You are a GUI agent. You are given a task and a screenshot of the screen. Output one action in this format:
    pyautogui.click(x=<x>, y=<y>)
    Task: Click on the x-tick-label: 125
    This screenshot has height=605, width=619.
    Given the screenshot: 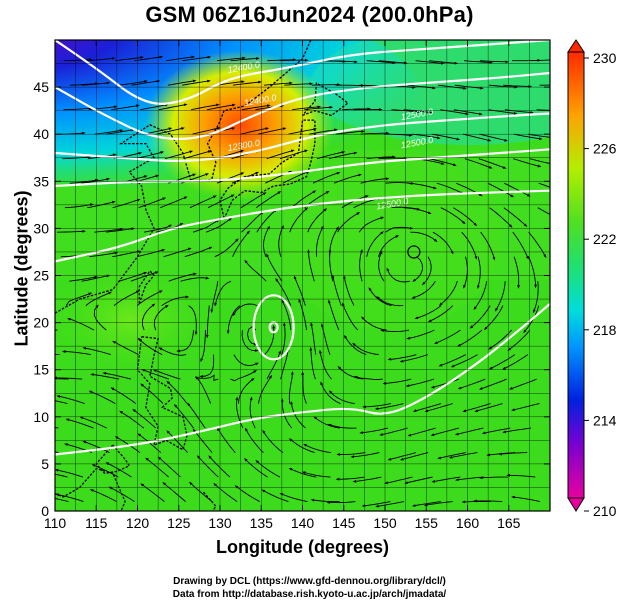 What is the action you would take?
    pyautogui.click(x=179, y=523)
    